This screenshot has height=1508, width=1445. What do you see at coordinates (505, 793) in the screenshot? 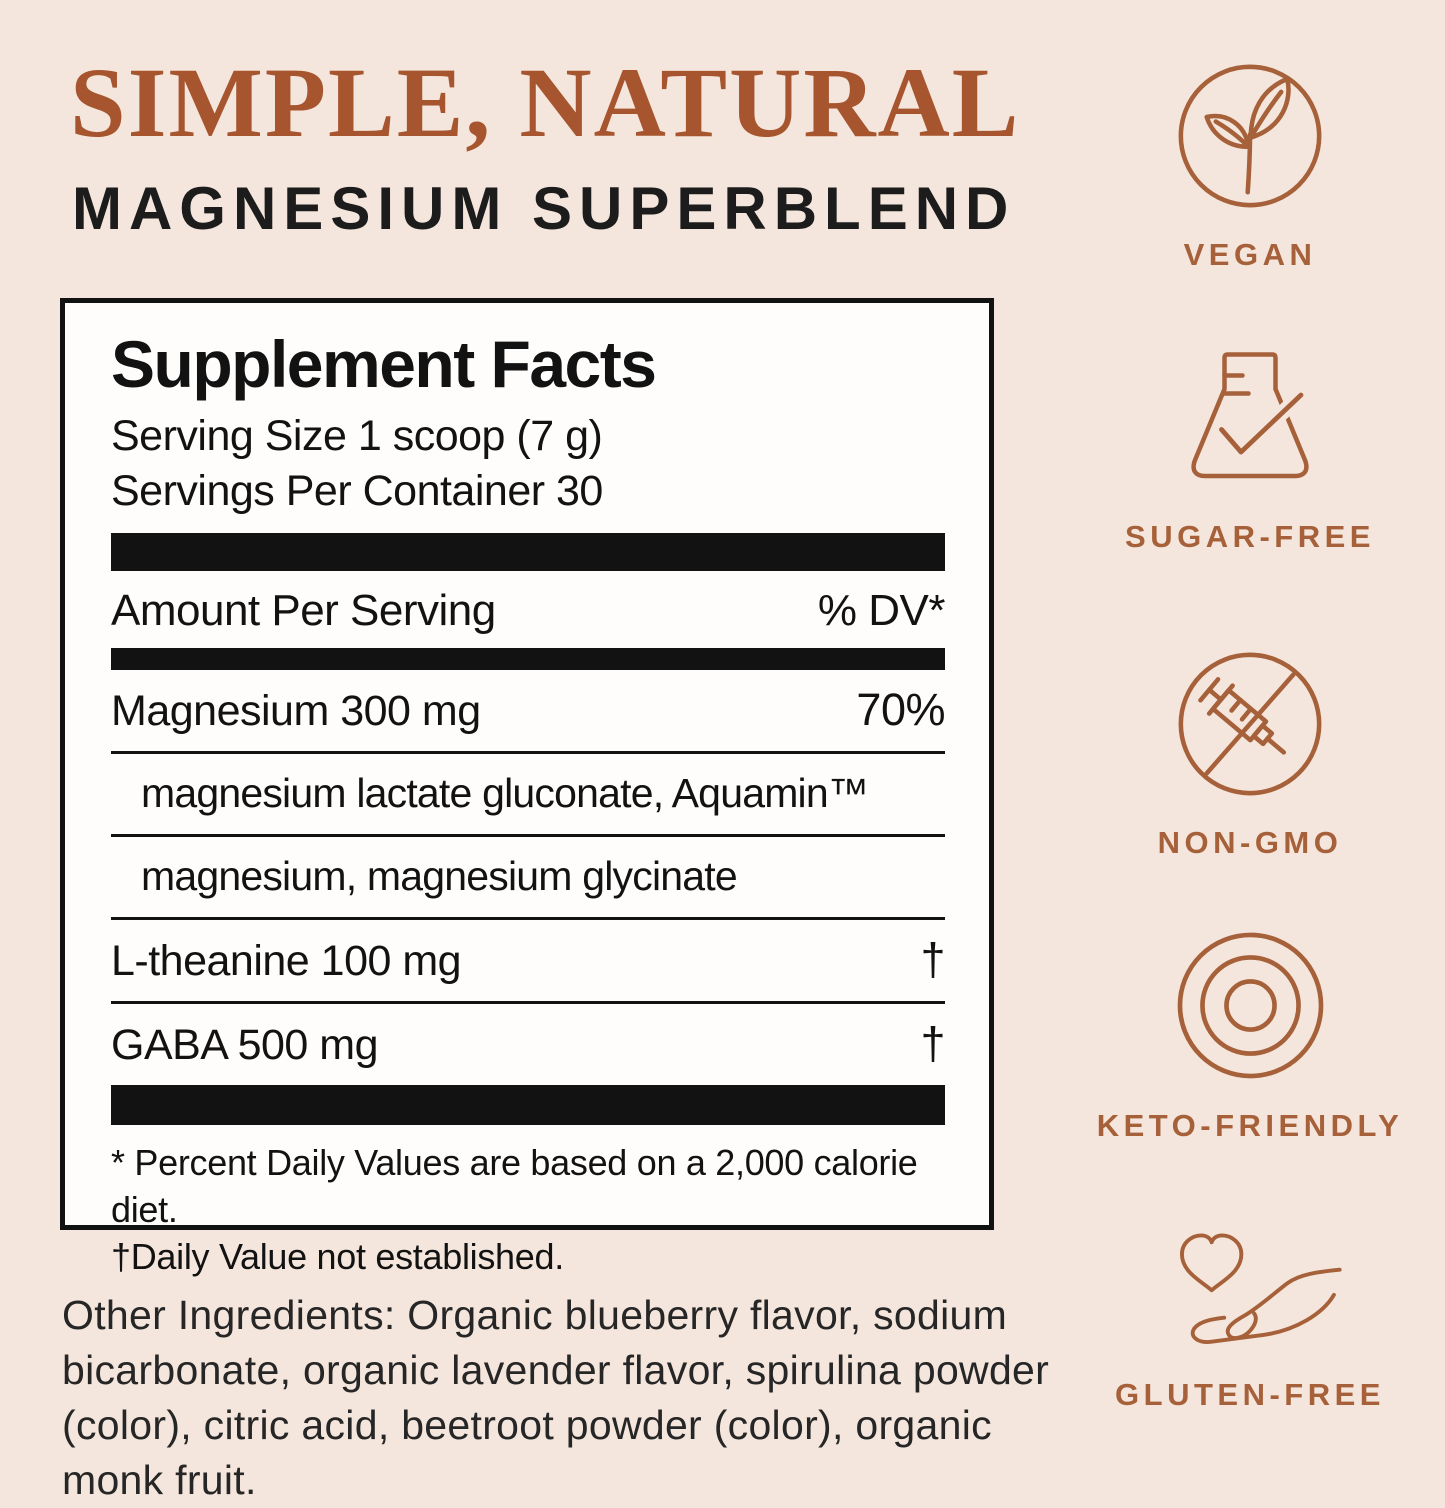
I see `ingredient-name: magnesium lactate gluconate, Aquamin™` at bounding box center [505, 793].